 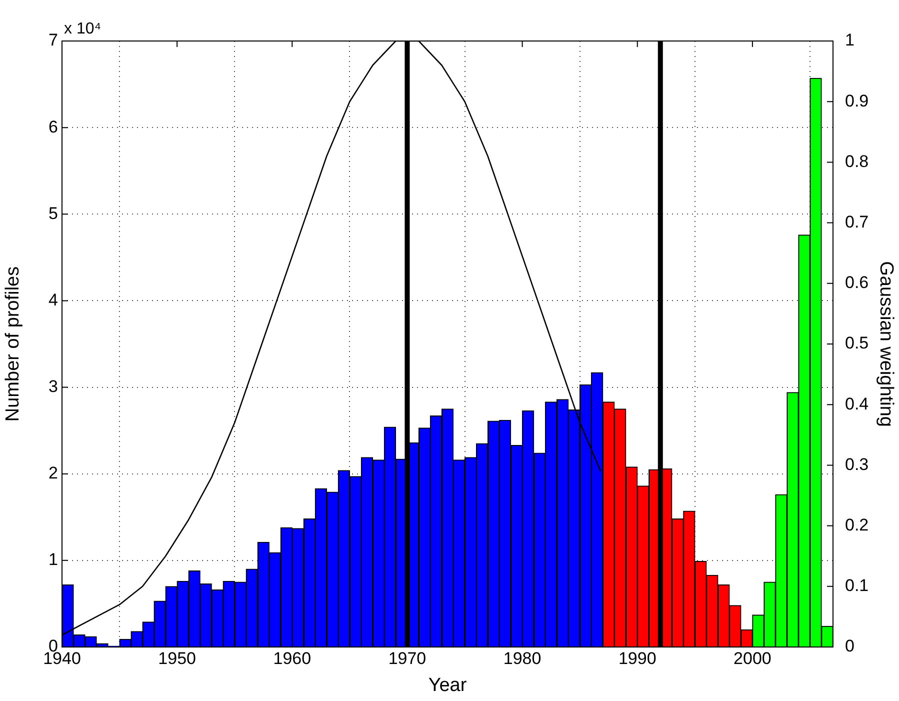 I want to click on y2-tick-label: 0.6, so click(x=857, y=282).